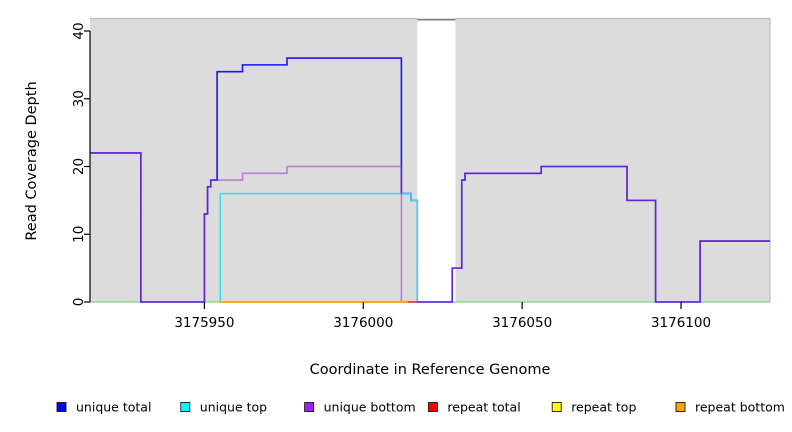  Describe the element at coordinates (309, 407) in the screenshot. I see `legend-swatch-unique-bottom` at that location.